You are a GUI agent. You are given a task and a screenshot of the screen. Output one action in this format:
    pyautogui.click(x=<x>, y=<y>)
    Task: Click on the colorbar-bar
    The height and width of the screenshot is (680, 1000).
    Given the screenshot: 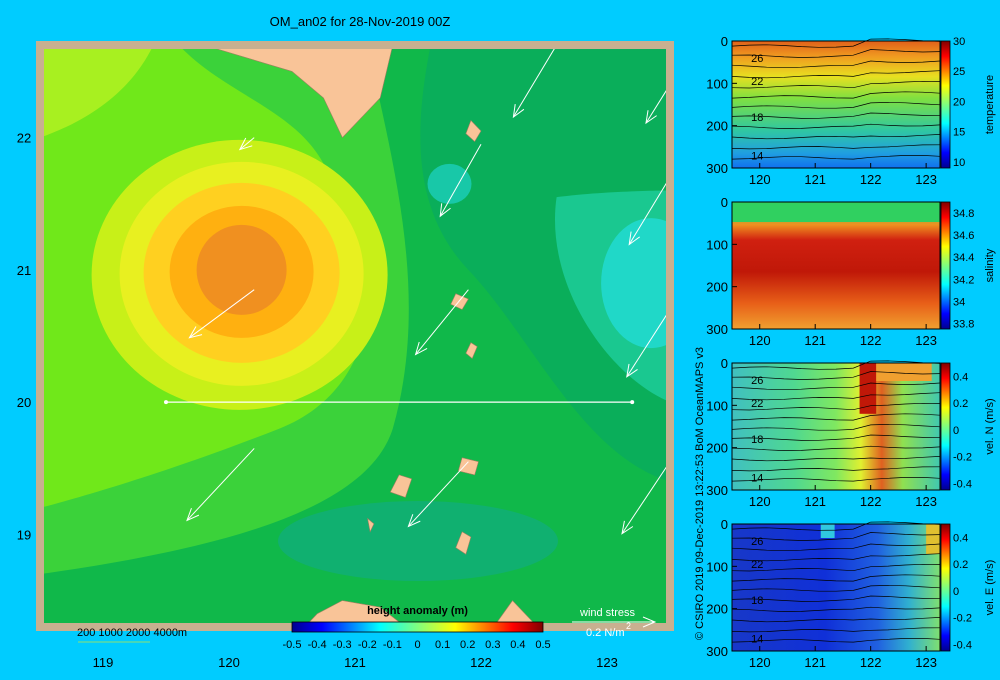 What is the action you would take?
    pyautogui.click(x=417, y=627)
    